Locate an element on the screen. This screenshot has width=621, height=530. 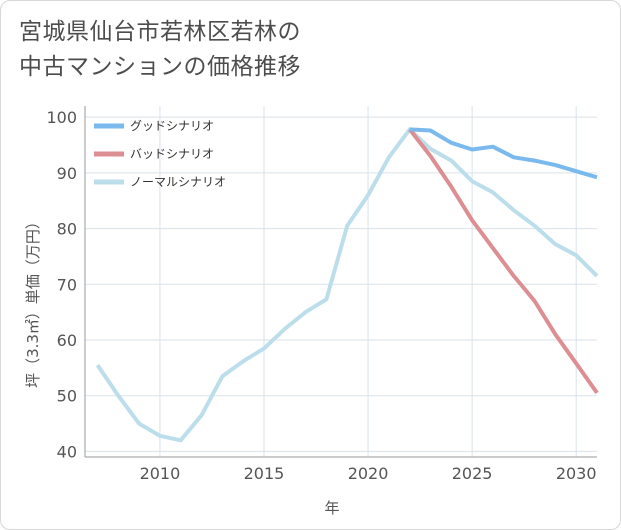
y-tick-label: 90 is located at coordinates (67, 173).